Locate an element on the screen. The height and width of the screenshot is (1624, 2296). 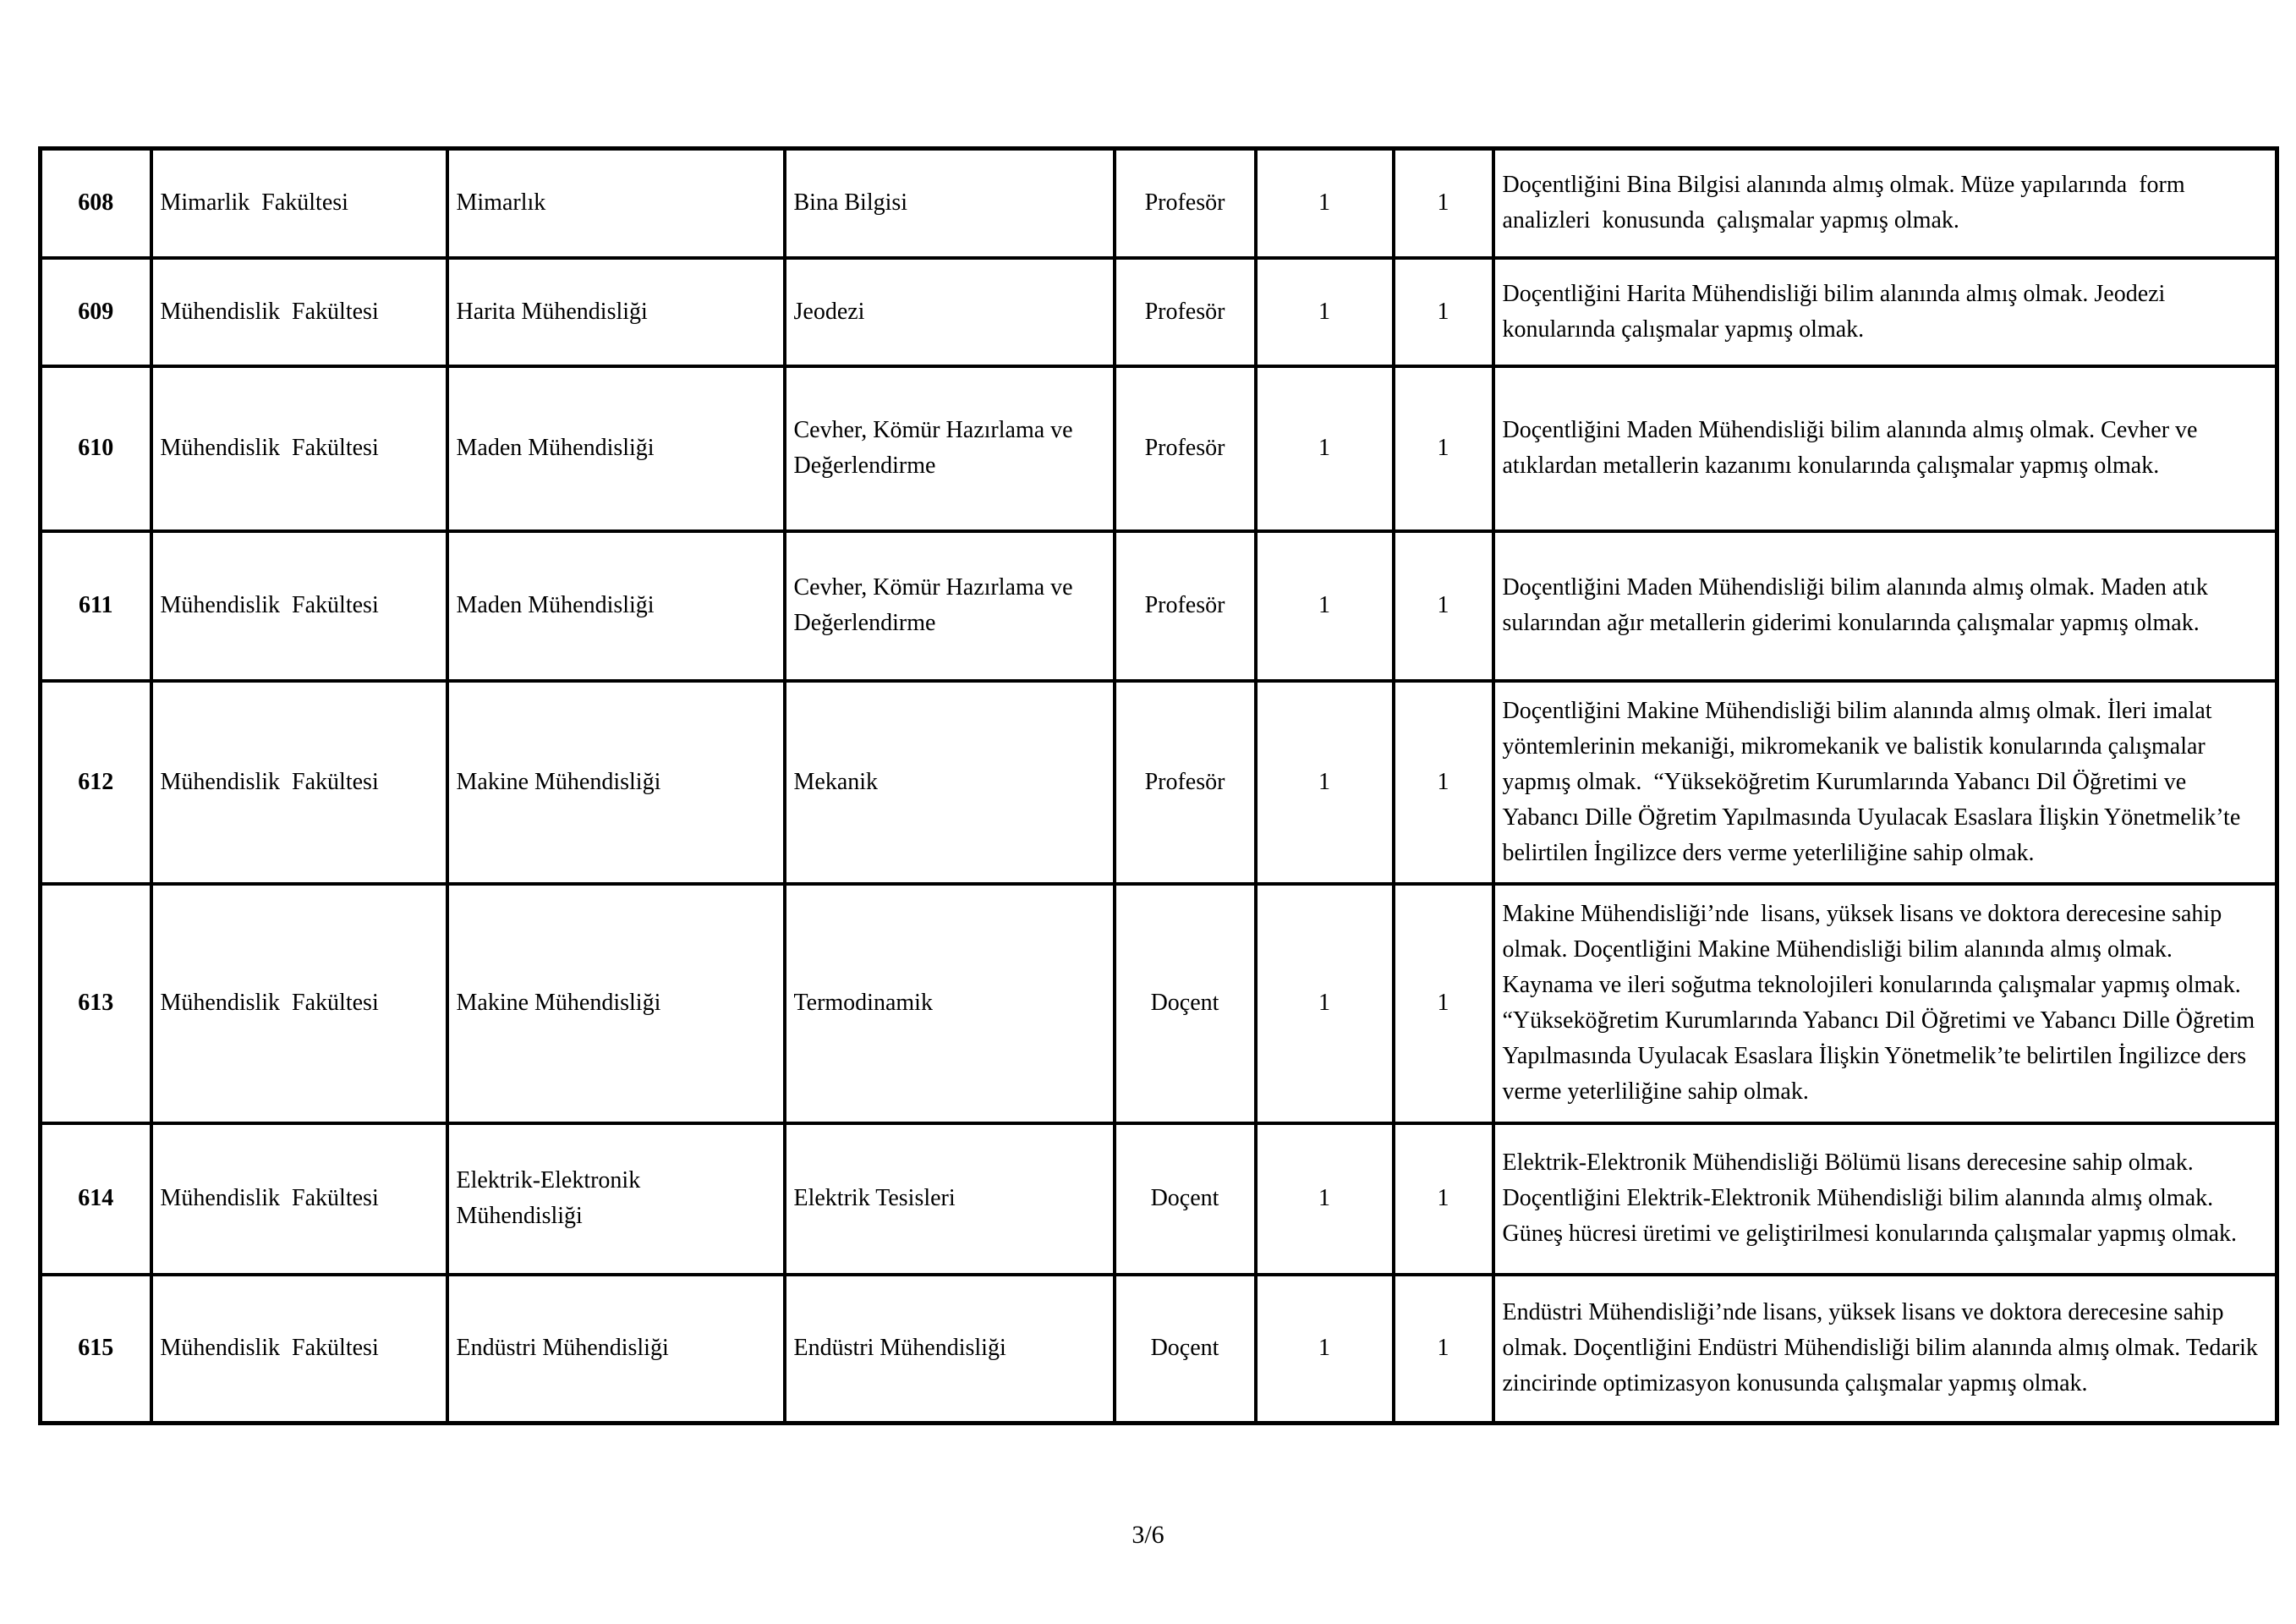
cell-row-number: 609 is located at coordinates (95, 312).